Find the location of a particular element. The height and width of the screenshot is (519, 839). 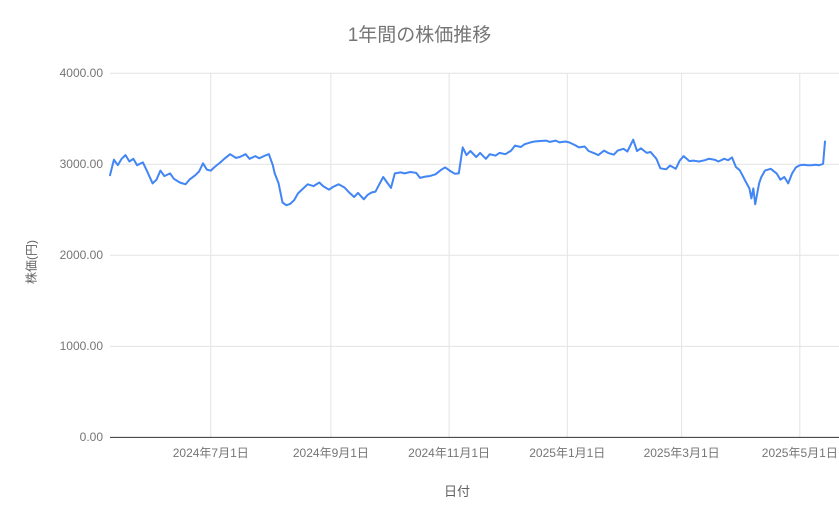

y-axis-tick-label: 0.00 is located at coordinates (91, 437).